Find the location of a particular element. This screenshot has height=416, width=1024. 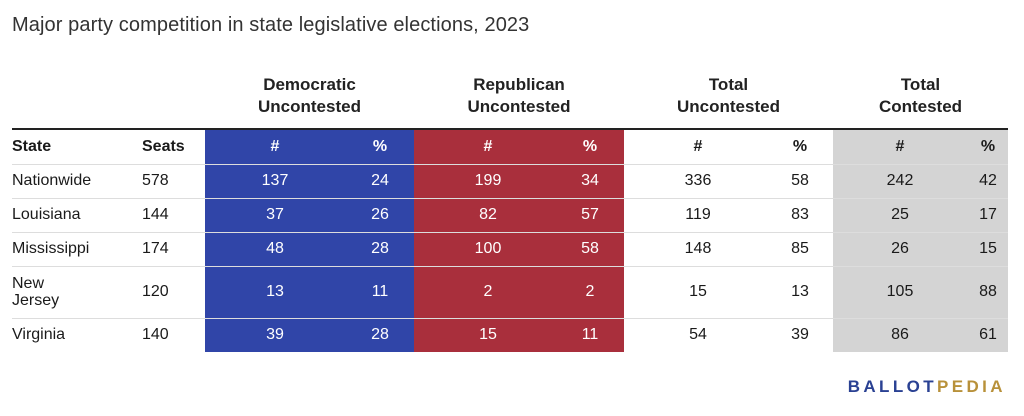

democratic-column-background is located at coordinates (309, 241).